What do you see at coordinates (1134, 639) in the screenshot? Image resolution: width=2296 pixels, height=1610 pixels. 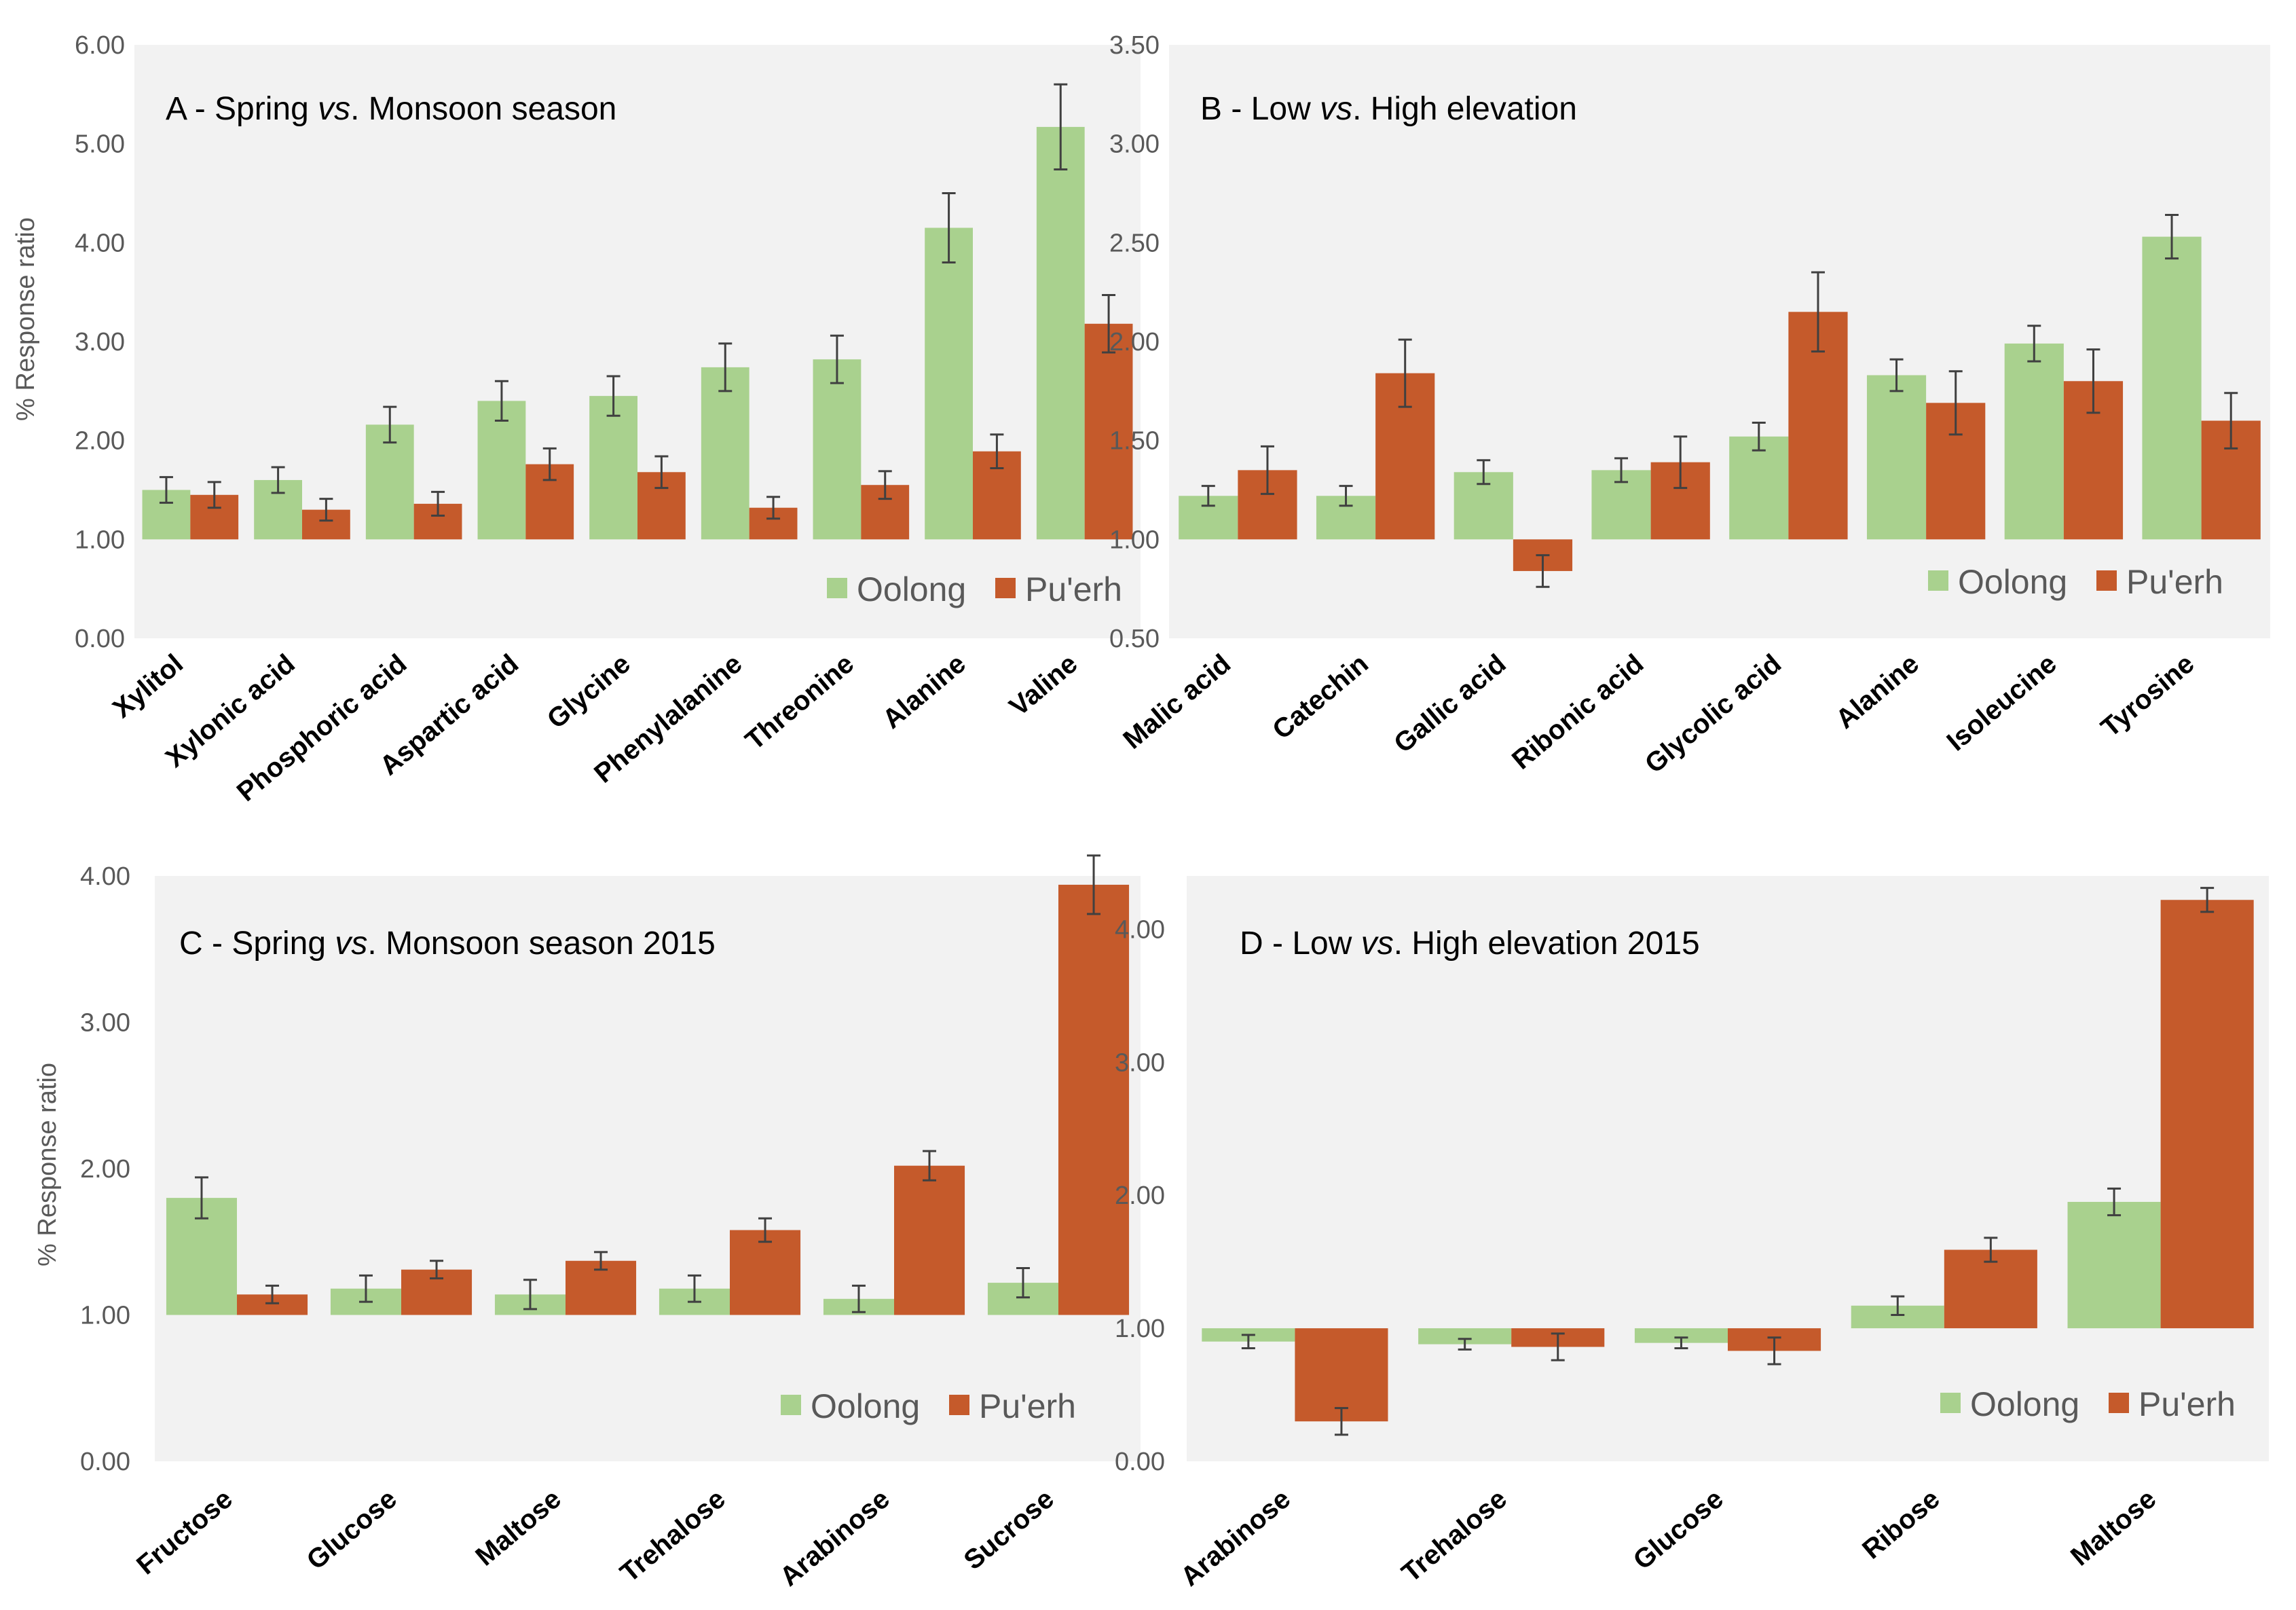 I see `y-tick-label: 0.50` at bounding box center [1134, 639].